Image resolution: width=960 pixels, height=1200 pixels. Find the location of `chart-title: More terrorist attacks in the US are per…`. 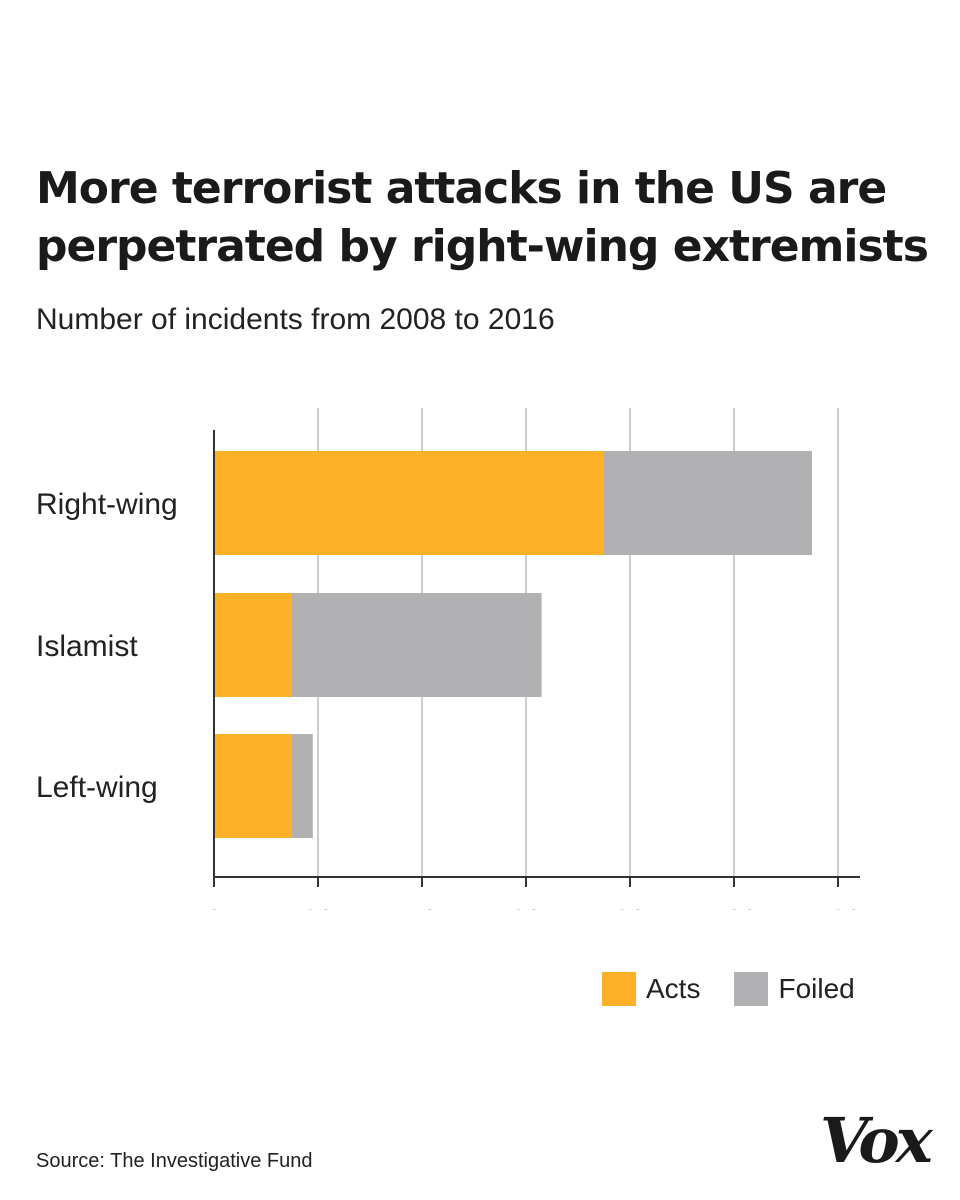

chart-title: More terrorist attacks in the US are per… is located at coordinates (486, 218).